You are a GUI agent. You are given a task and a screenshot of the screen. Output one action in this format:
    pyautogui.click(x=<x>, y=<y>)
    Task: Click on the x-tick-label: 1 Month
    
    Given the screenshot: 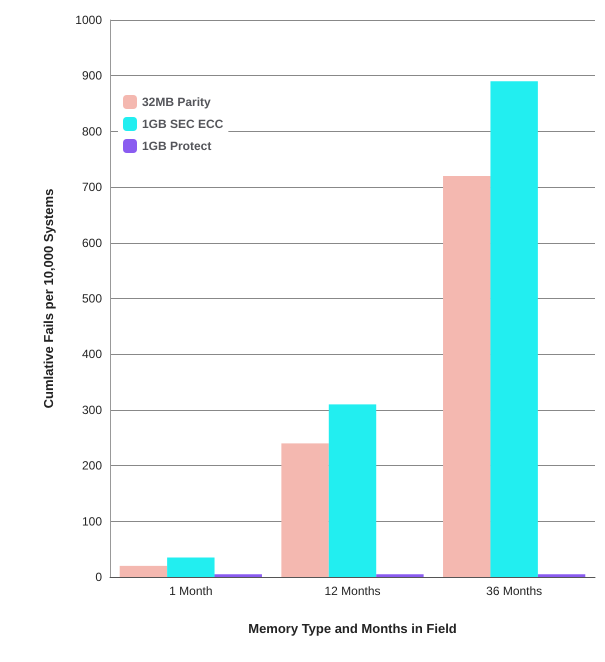 What is the action you would take?
    pyautogui.click(x=191, y=591)
    